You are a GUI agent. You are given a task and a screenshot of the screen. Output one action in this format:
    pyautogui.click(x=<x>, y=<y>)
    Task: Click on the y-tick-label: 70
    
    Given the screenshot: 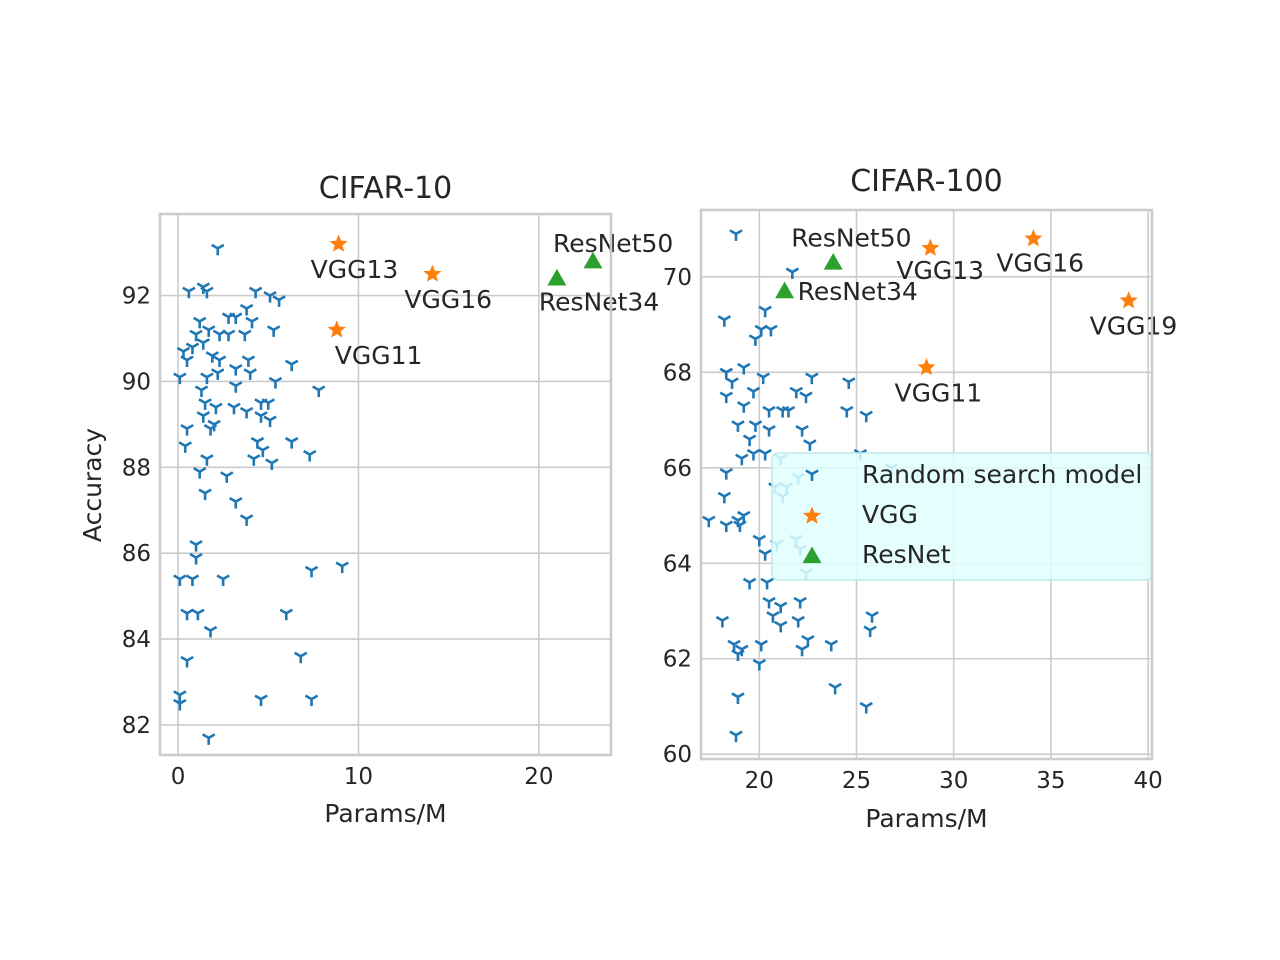 What is the action you would take?
    pyautogui.click(x=677, y=278)
    